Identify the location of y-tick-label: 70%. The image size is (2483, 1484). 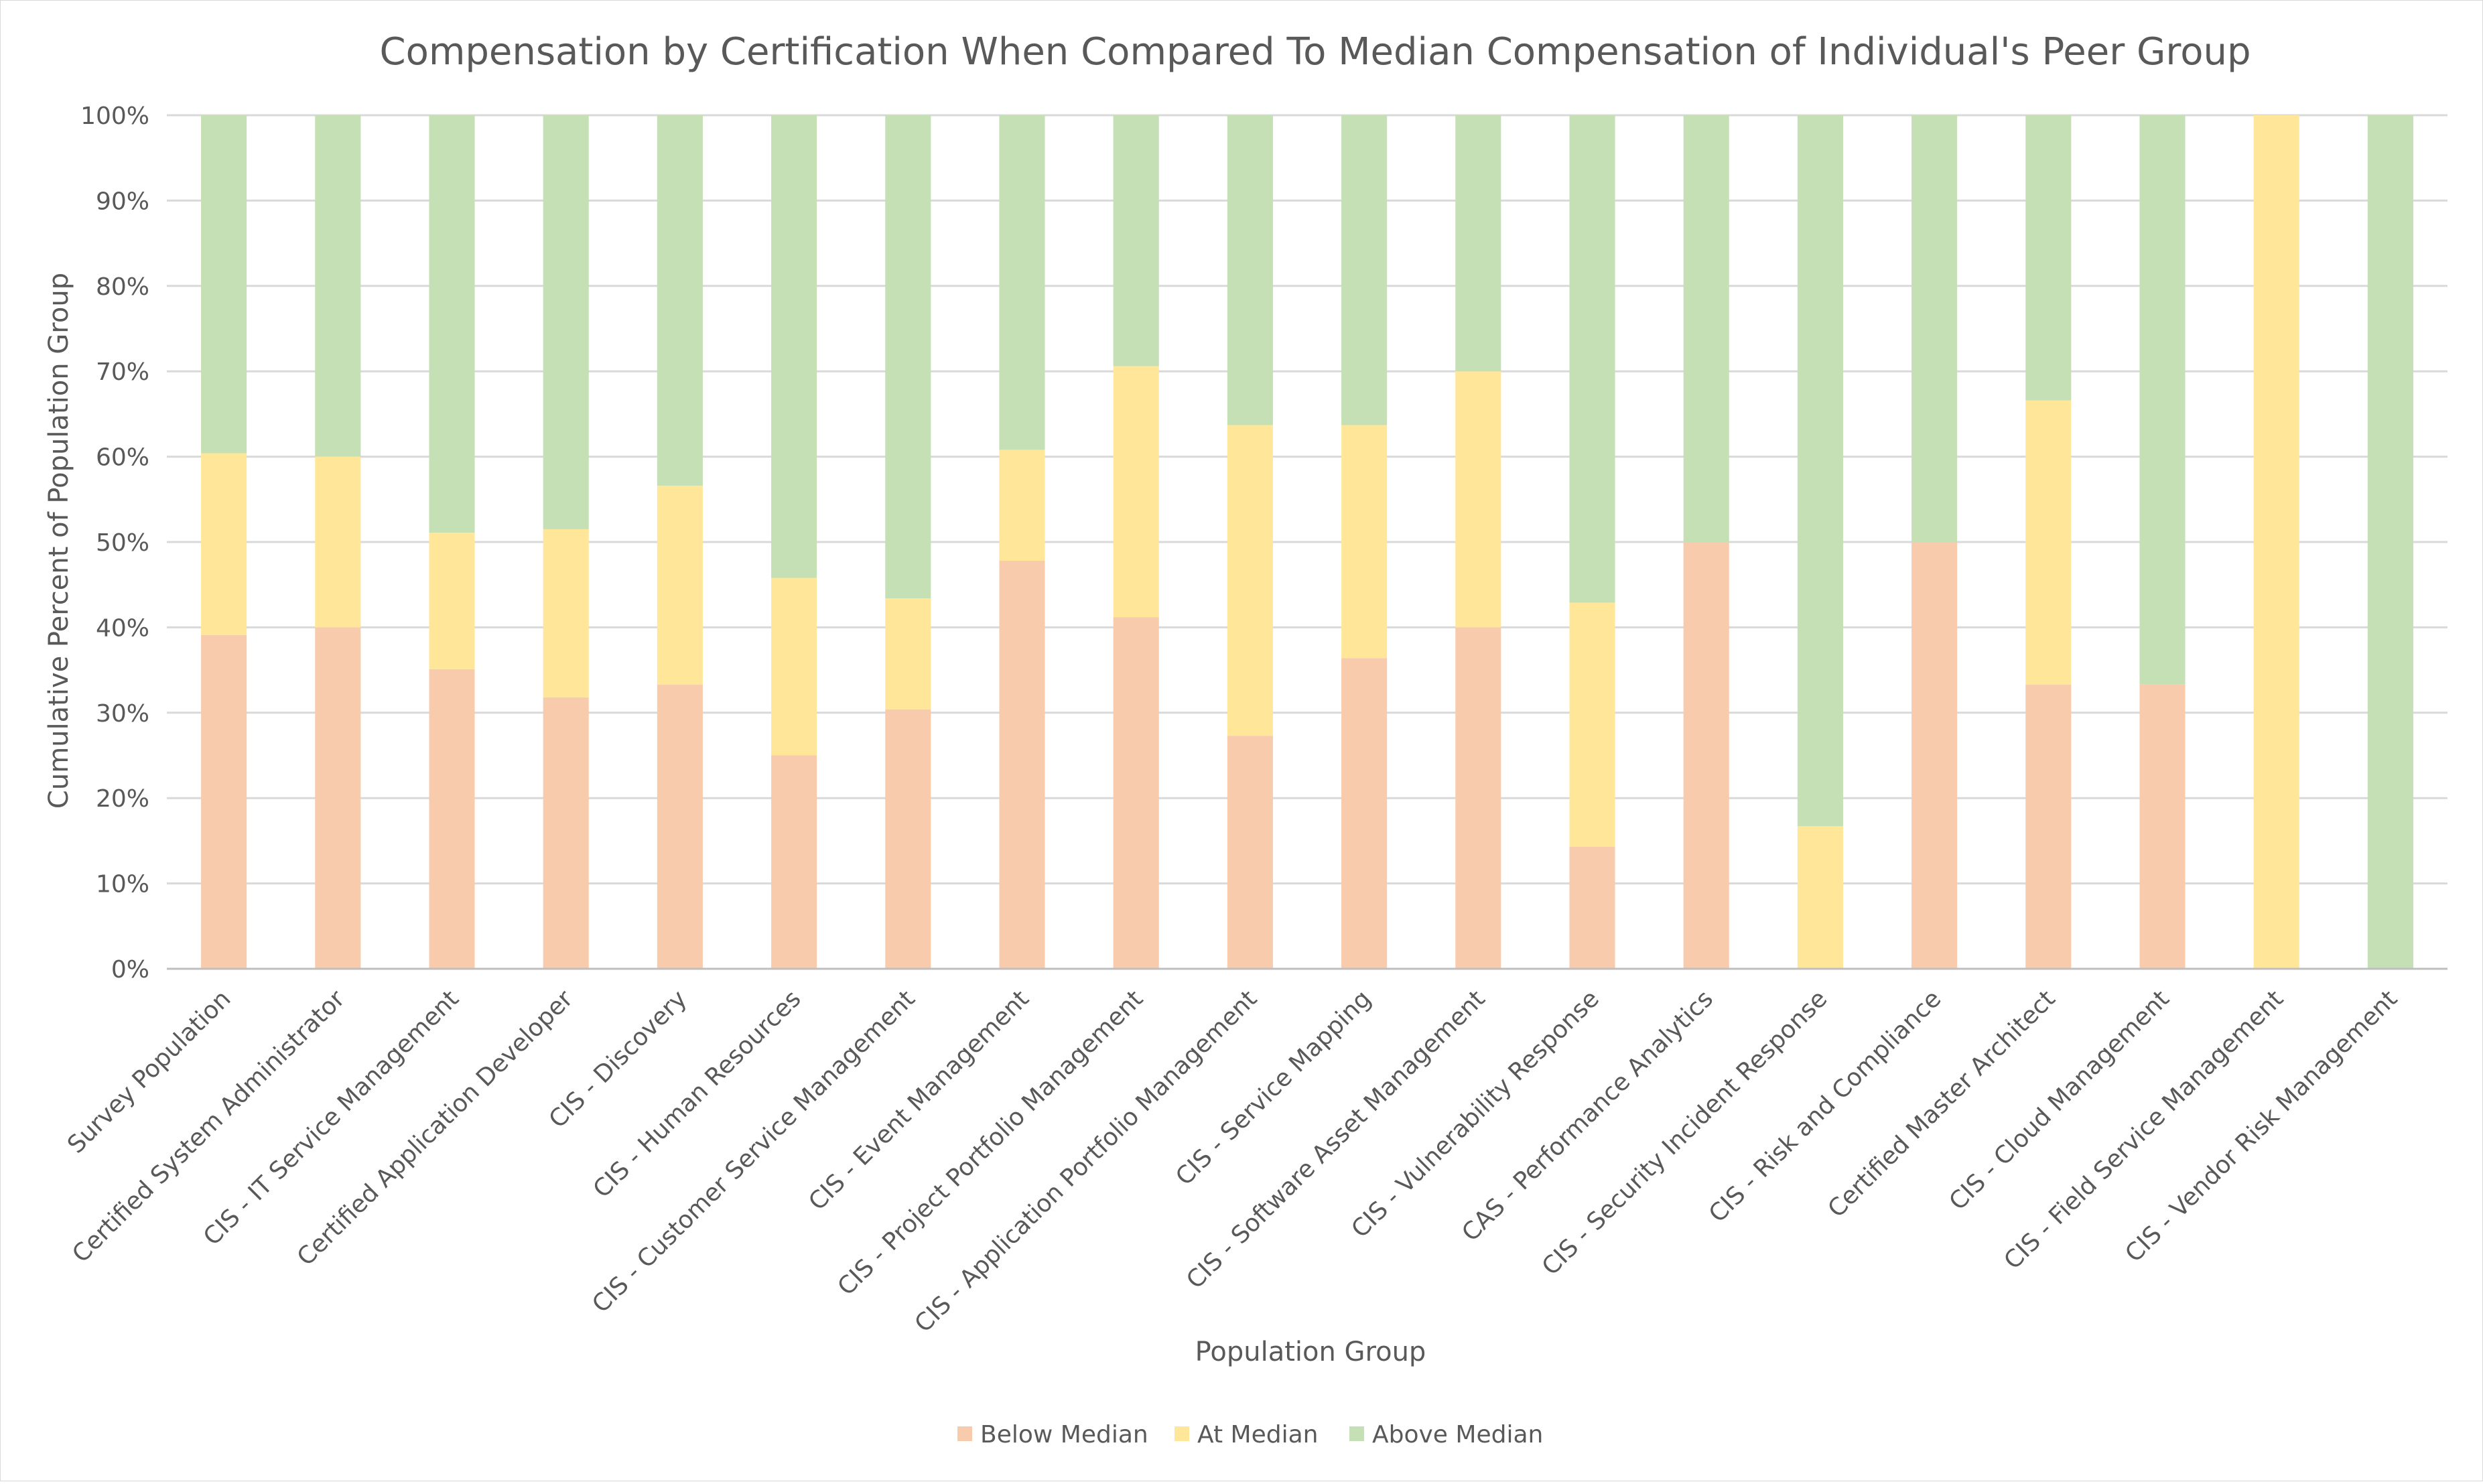
(122, 372).